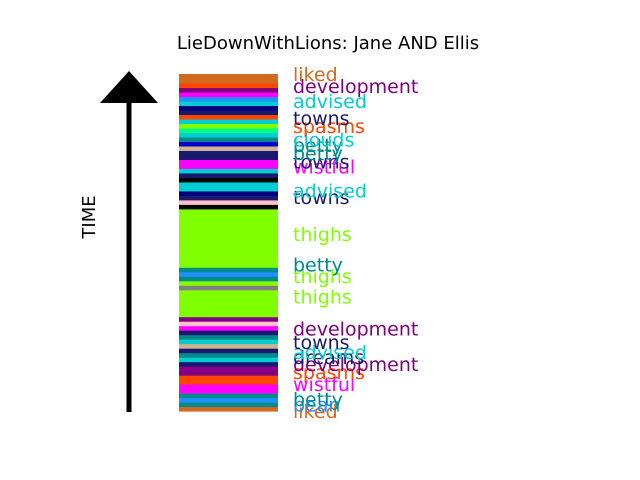 This screenshot has height=480, width=640. I want to click on chart-title: LieDownWithLions: Jane AND Ellis, so click(328, 43).